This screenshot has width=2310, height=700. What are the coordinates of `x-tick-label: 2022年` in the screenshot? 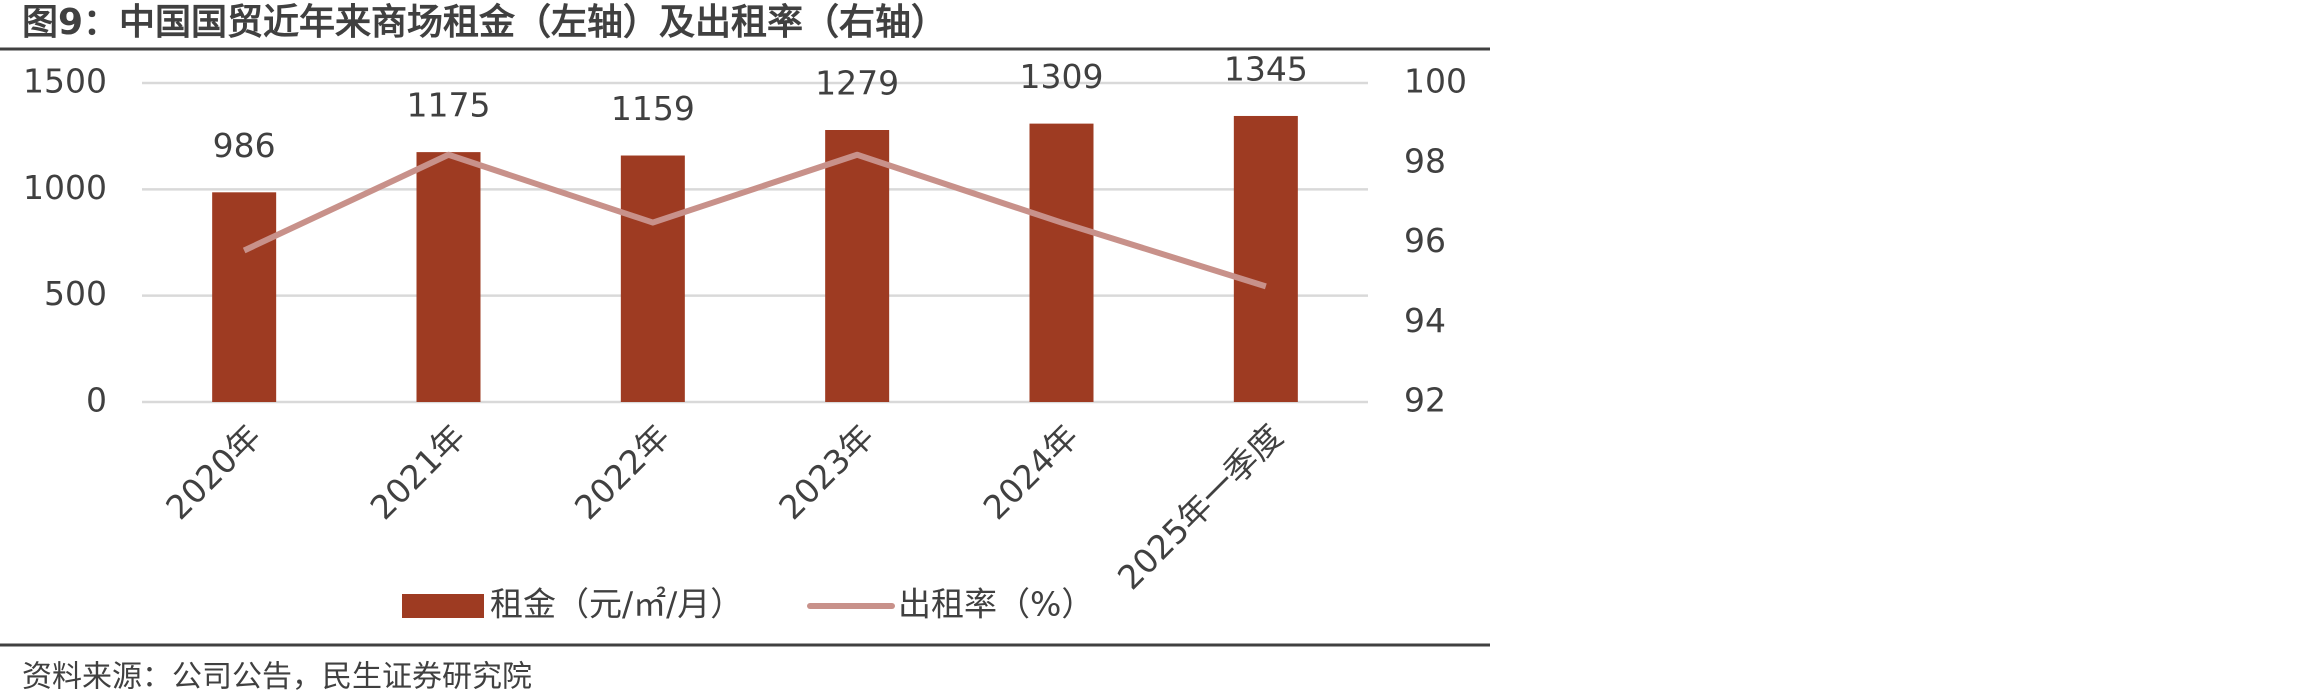 It's located at (622, 472).